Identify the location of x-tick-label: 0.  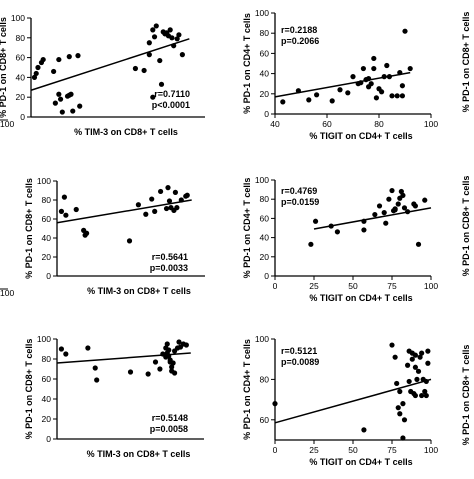
(275, 450).